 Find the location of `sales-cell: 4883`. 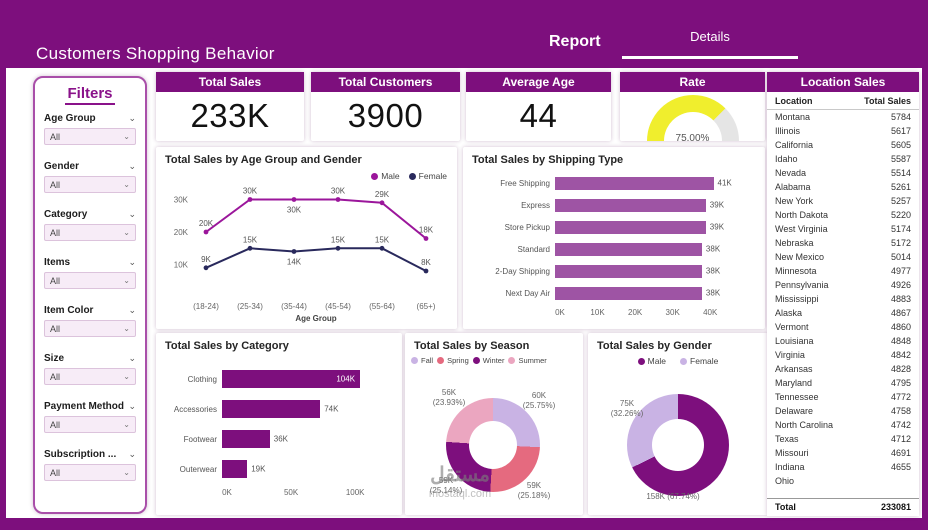

sales-cell: 4883 is located at coordinates (900, 299).